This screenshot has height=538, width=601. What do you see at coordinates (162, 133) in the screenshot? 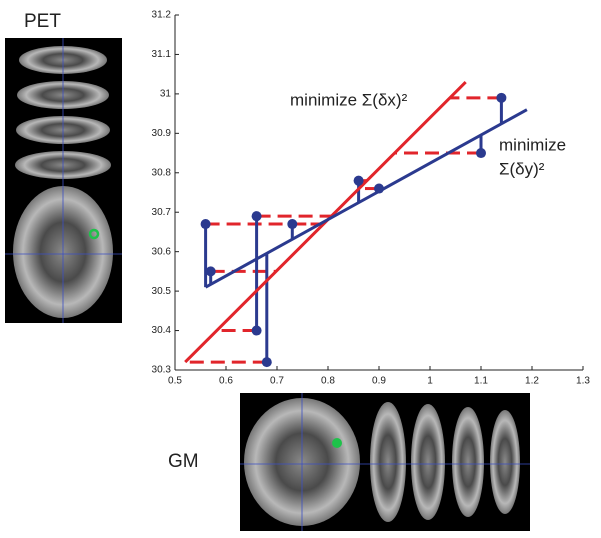
I see `y-tick-label: 30.9` at bounding box center [162, 133].